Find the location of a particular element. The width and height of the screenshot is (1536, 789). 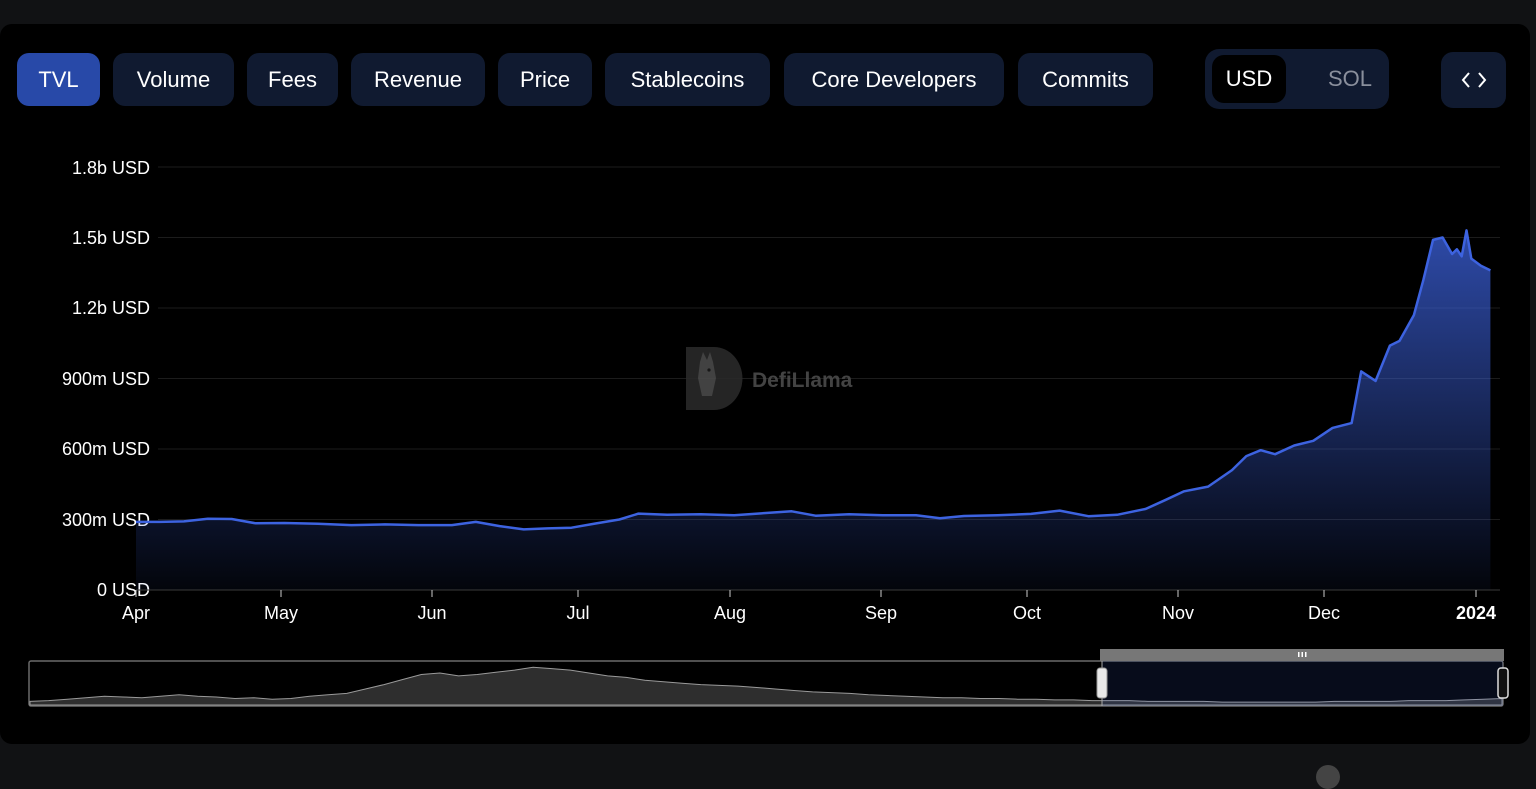

x-tick: Jun is located at coordinates (432, 606).